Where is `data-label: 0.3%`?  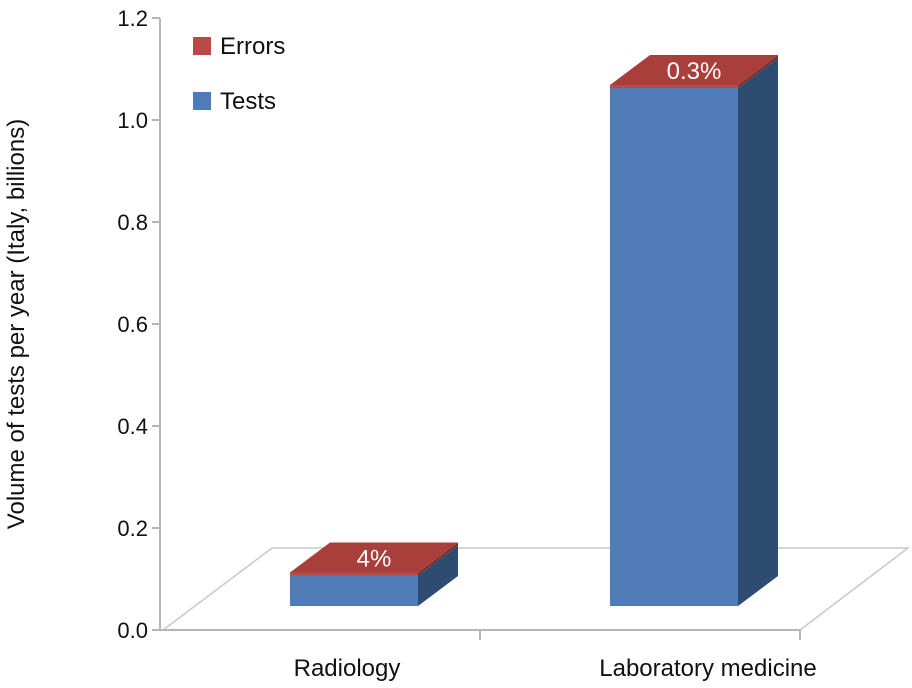
data-label: 0.3% is located at coordinates (694, 71).